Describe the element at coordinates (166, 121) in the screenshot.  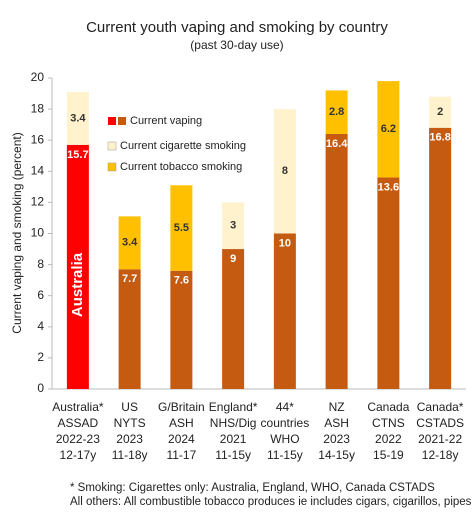
I see `legend-label: Current vaping` at that location.